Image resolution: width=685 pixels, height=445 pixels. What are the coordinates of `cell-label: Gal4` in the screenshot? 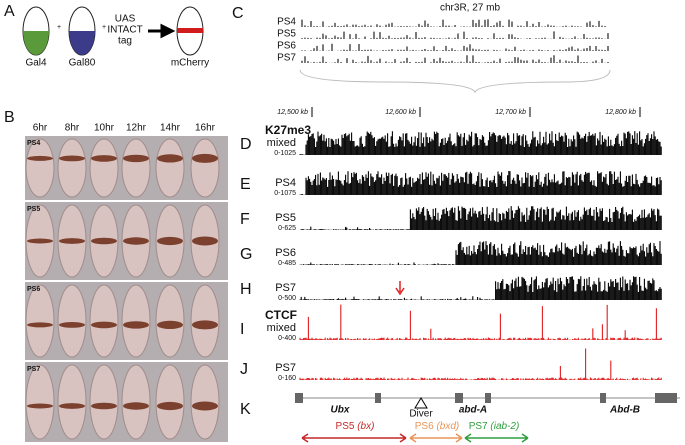 It's located at (36, 63).